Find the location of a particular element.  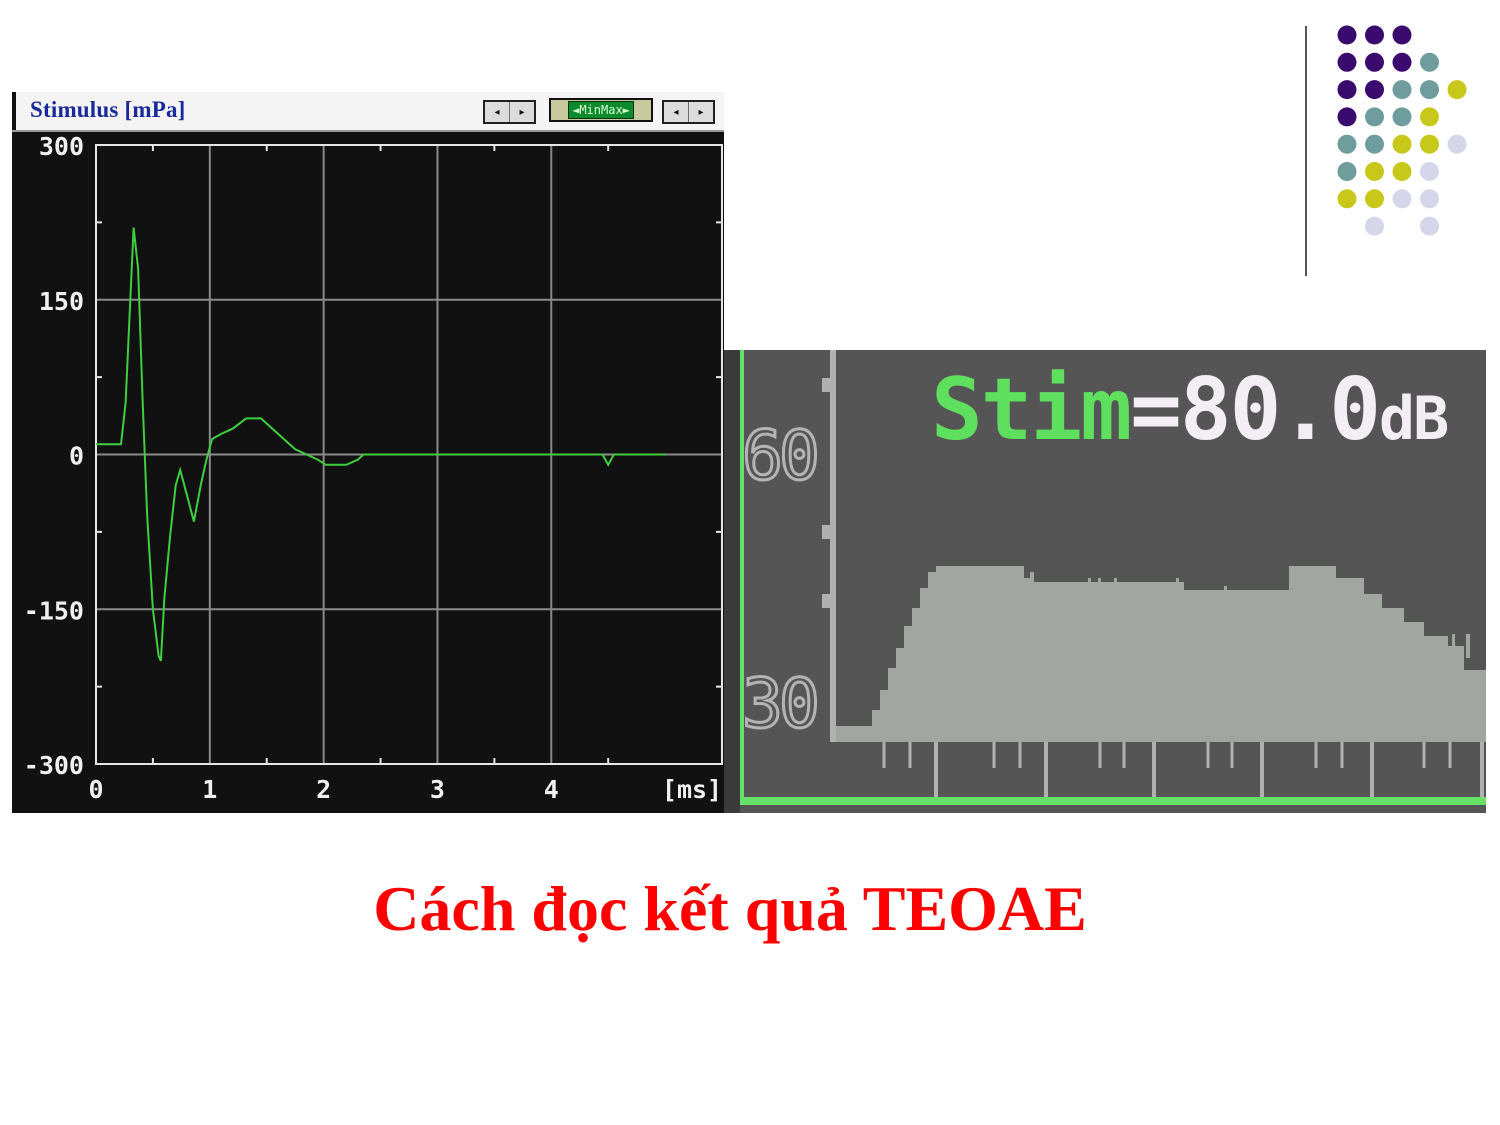

panel-green-border-bottom is located at coordinates (1113, 801).